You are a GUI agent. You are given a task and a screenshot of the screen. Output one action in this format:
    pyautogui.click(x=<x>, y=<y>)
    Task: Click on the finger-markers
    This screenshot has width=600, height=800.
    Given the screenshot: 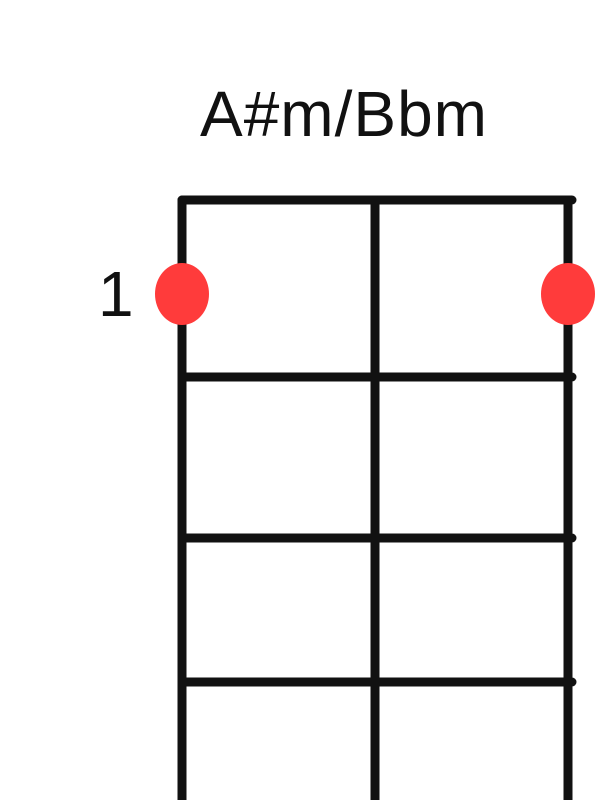 What is the action you would take?
    pyautogui.click(x=375, y=294)
    